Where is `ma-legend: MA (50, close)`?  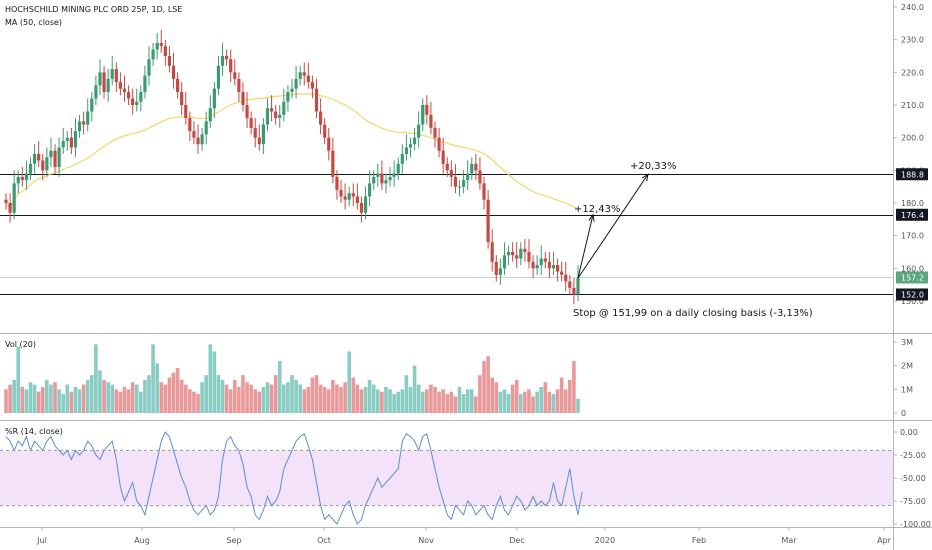
ma-legend: MA (50, close) is located at coordinates (33, 22).